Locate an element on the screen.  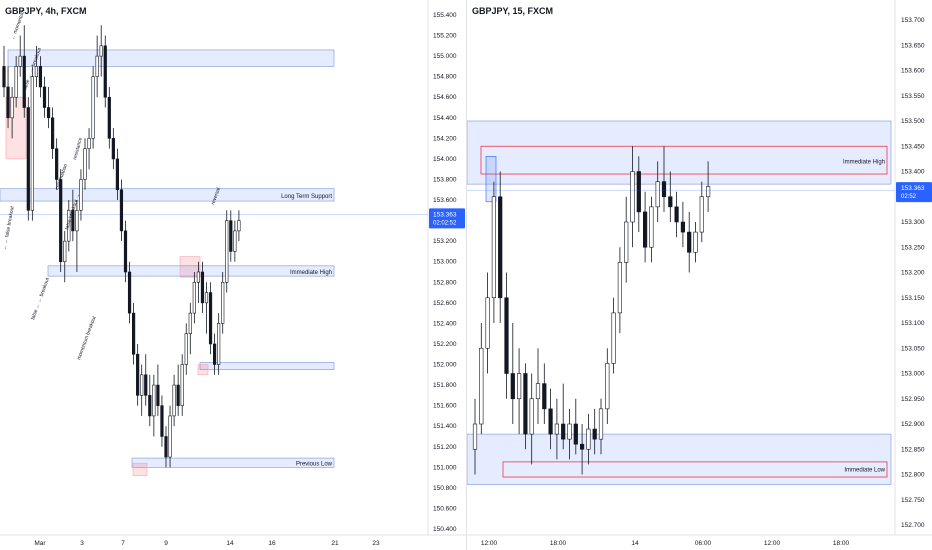
price-tick-label: 153.650 is located at coordinates (913, 45).